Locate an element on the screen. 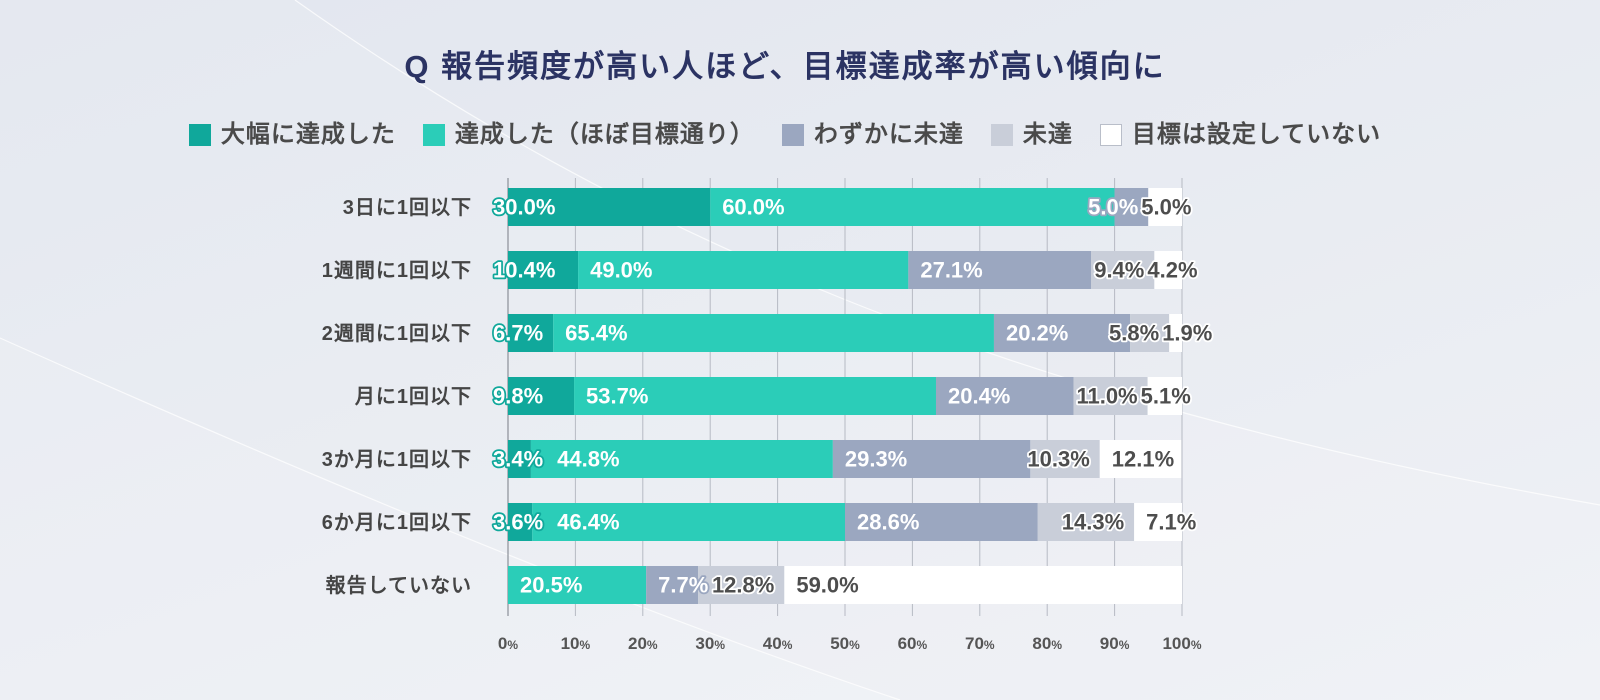 The width and height of the screenshot is (1600, 700). category-label: 月に1回以下 is located at coordinates (413, 396).